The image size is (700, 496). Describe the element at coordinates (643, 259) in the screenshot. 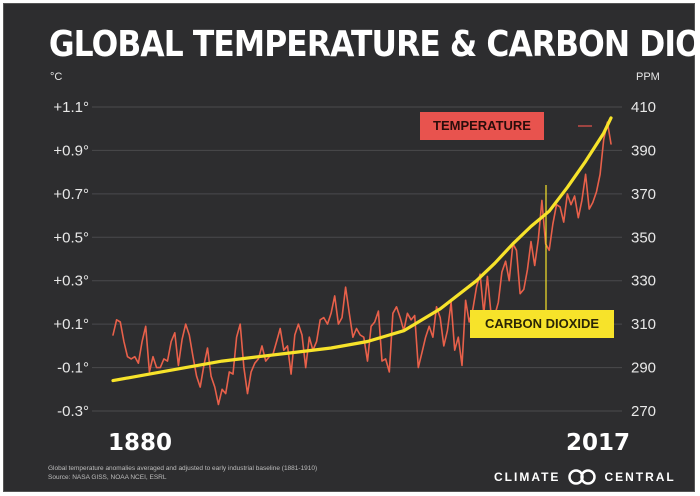

I see `right-axis-ticks: 410 390 370 350 330 310 290 270` at that location.